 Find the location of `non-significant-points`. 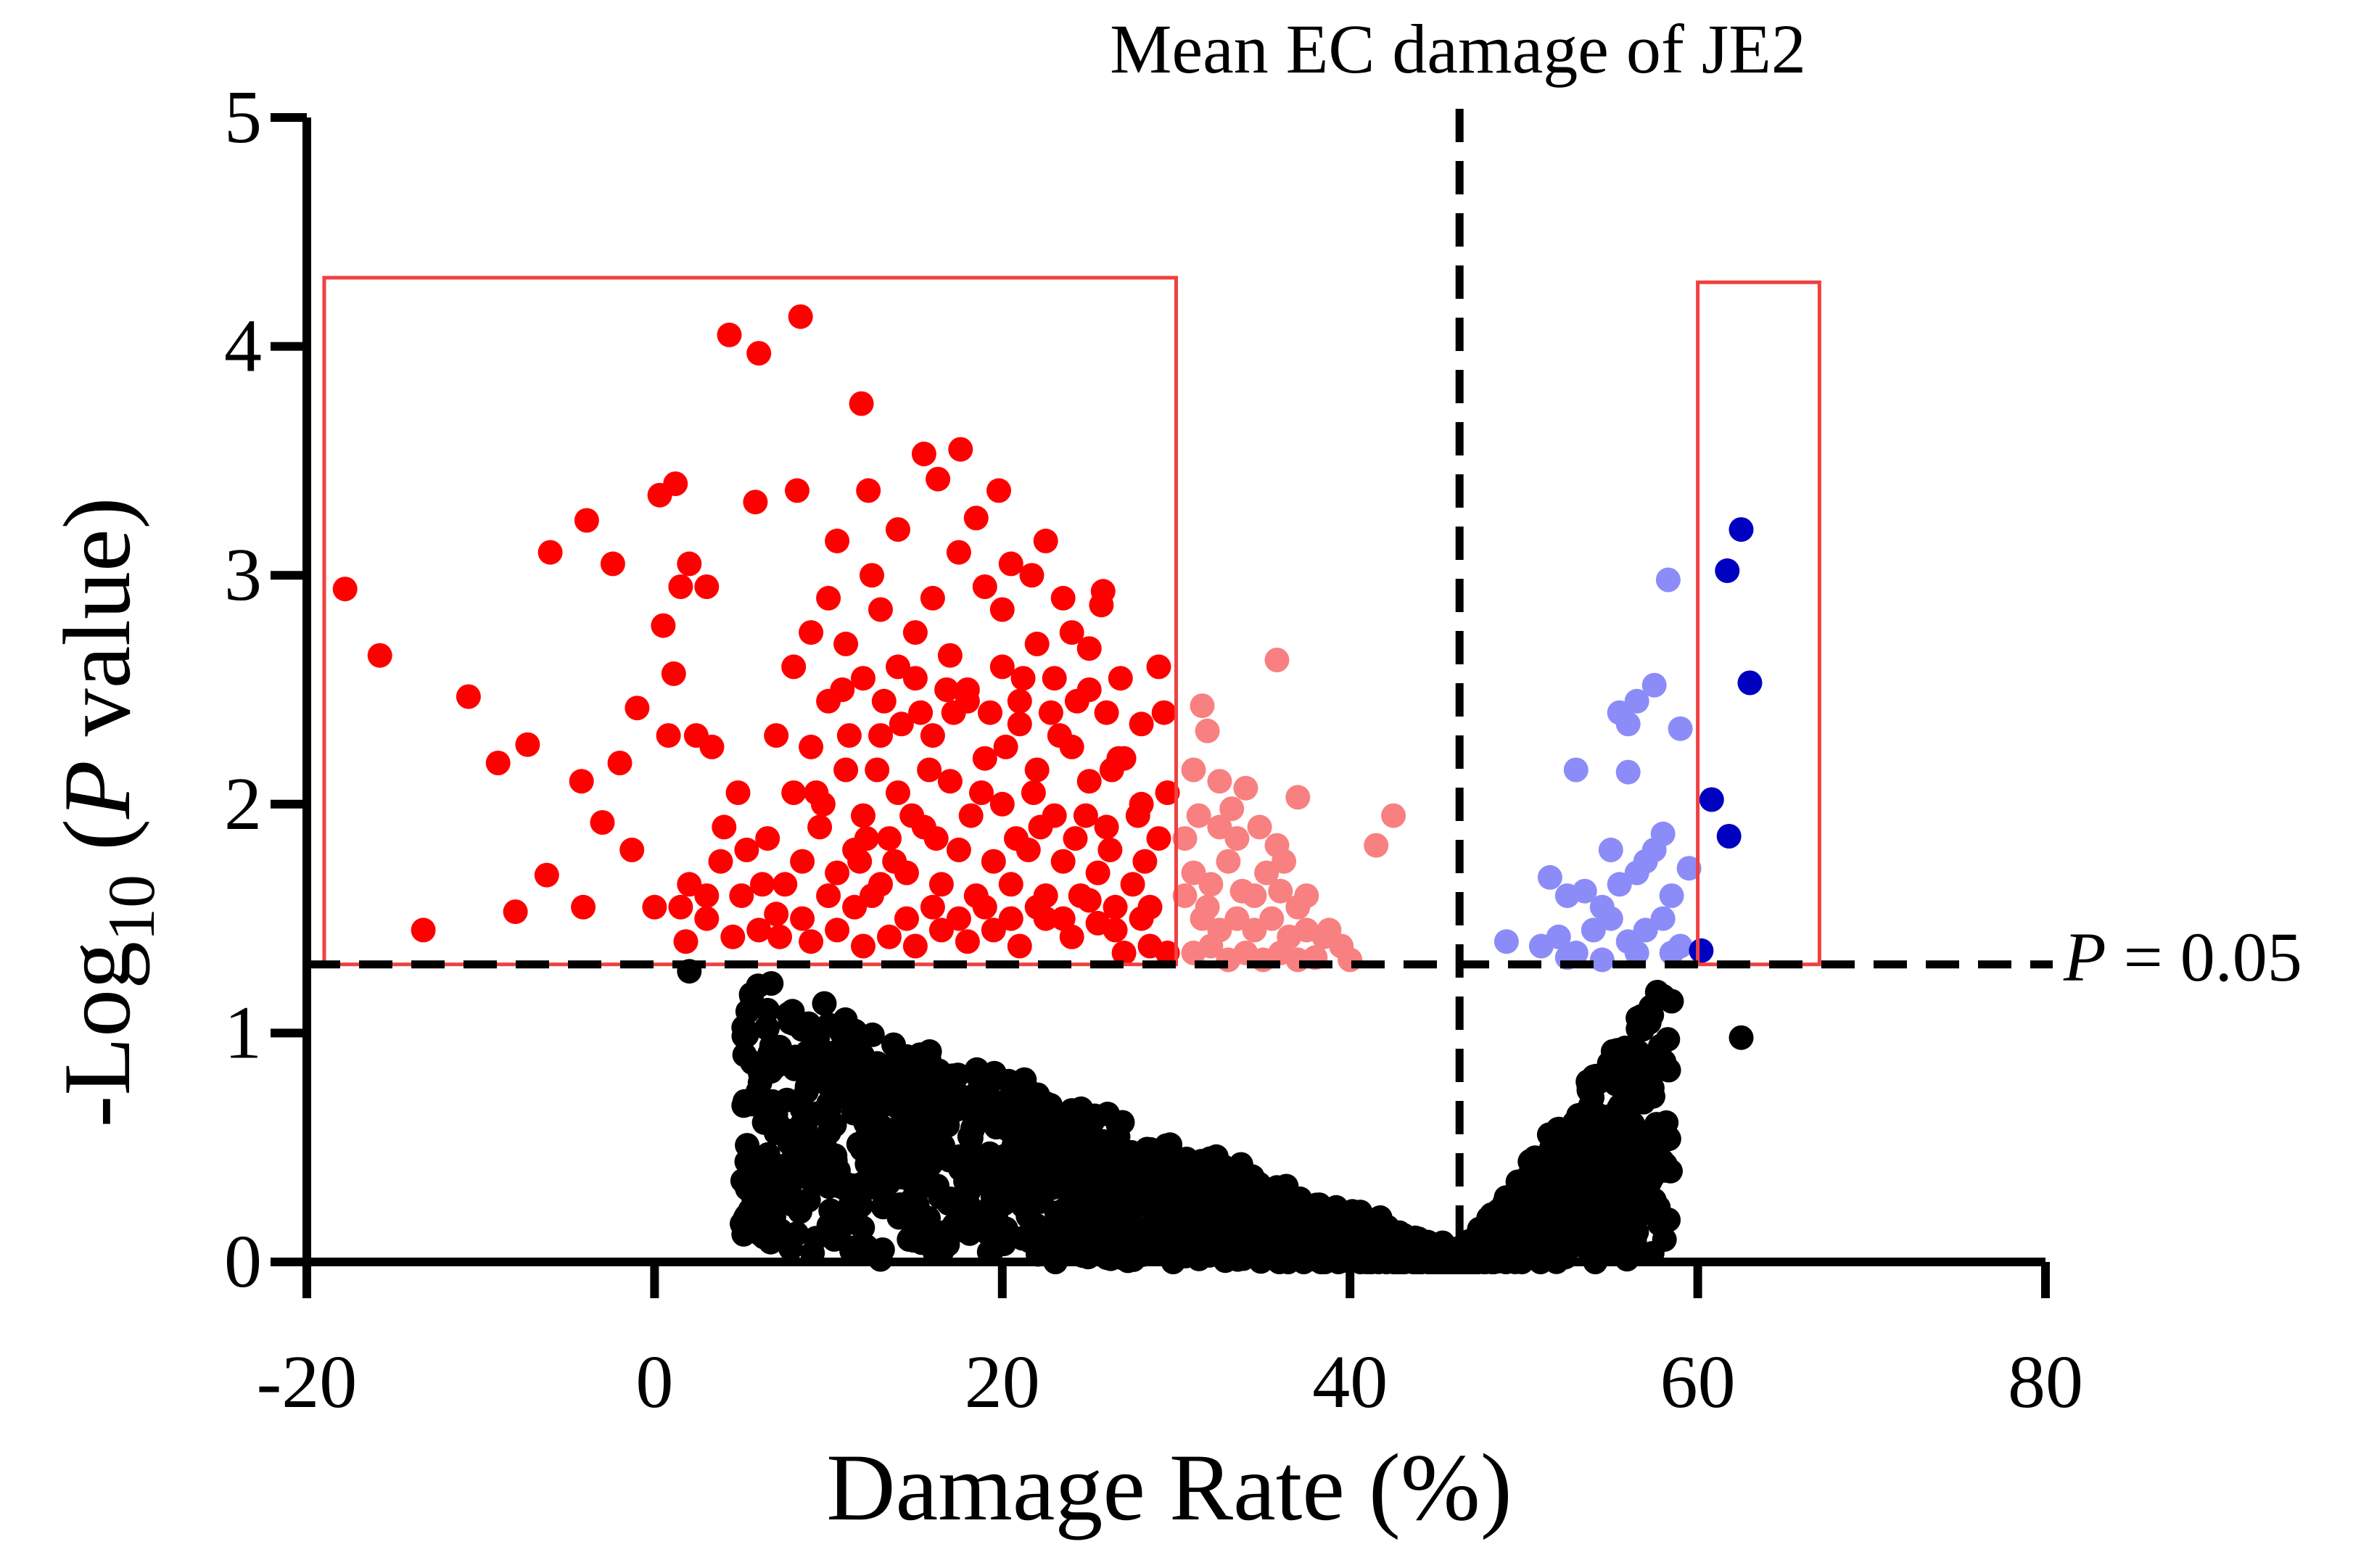

non-significant-points is located at coordinates (1215, 1116).